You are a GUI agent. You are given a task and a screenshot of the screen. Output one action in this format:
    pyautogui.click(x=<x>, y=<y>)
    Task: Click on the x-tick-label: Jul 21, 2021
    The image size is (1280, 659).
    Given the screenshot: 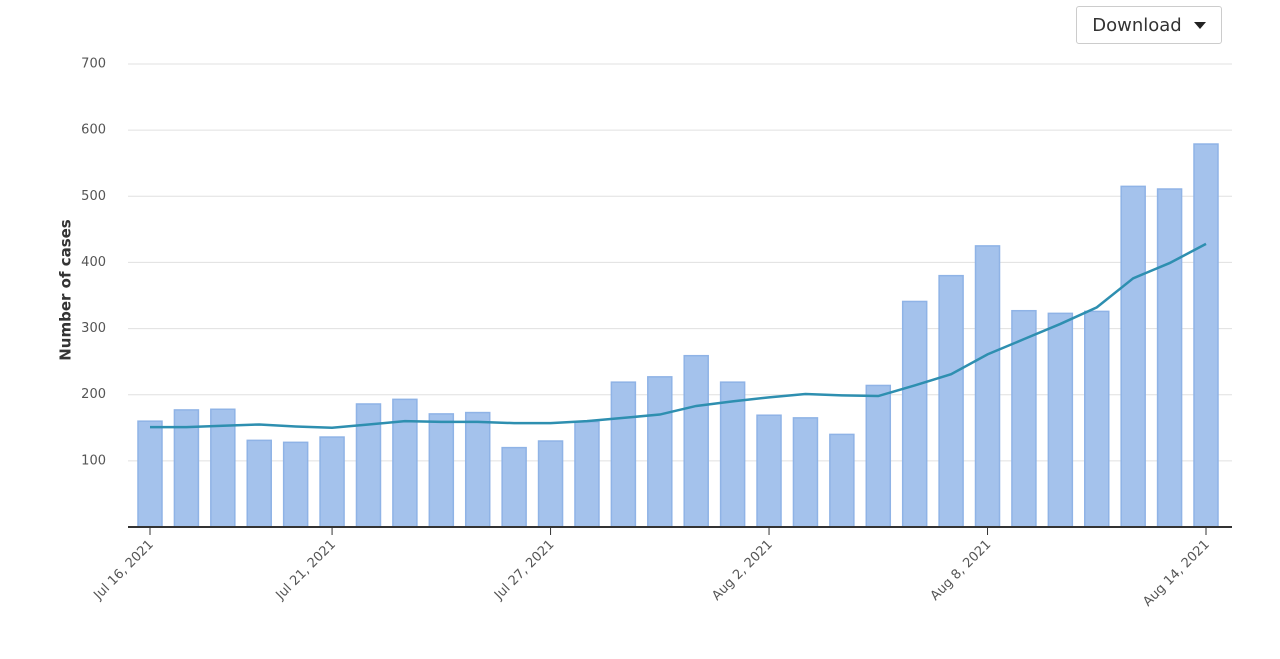 What is the action you would take?
    pyautogui.click(x=306, y=570)
    